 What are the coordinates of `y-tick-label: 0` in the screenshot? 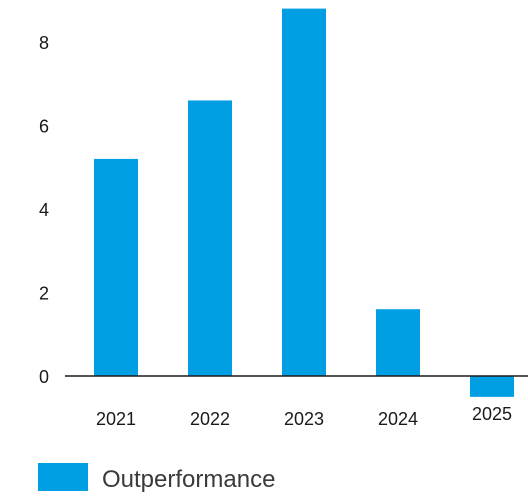 It's located at (44, 377).